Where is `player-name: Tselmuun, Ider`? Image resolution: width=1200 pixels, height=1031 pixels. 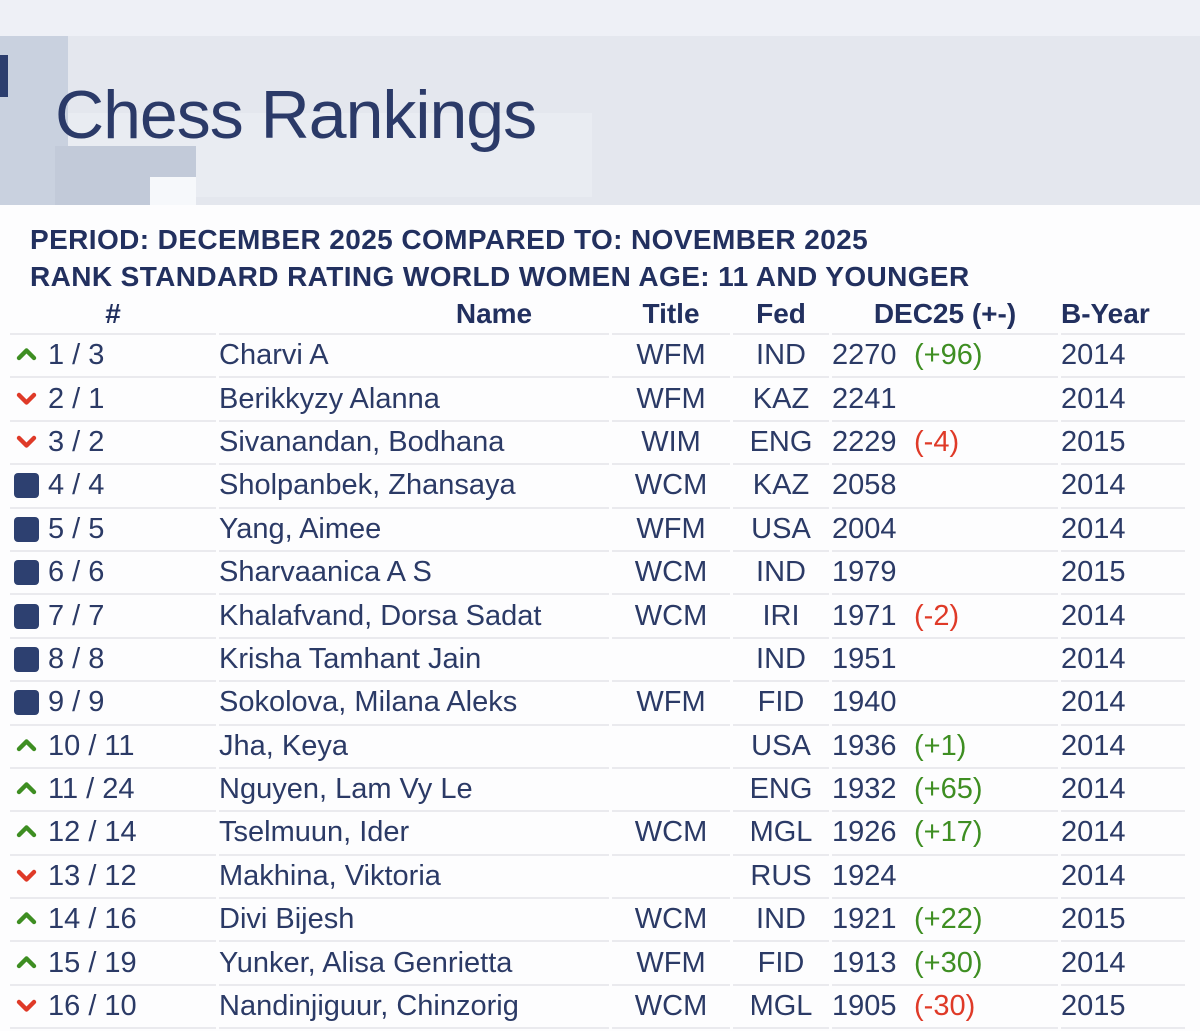
player-name: Tselmuun, Ider is located at coordinates (414, 834).